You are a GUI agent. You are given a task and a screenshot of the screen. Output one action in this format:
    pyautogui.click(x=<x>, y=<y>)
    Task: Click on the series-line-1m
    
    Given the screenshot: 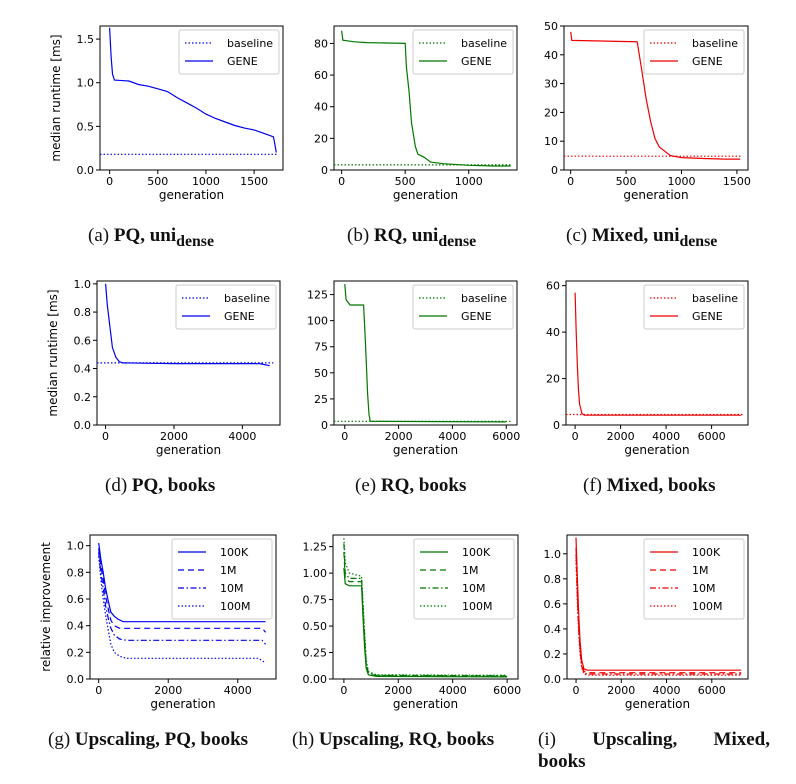 What is the action you would take?
    pyautogui.click(x=182, y=590)
    